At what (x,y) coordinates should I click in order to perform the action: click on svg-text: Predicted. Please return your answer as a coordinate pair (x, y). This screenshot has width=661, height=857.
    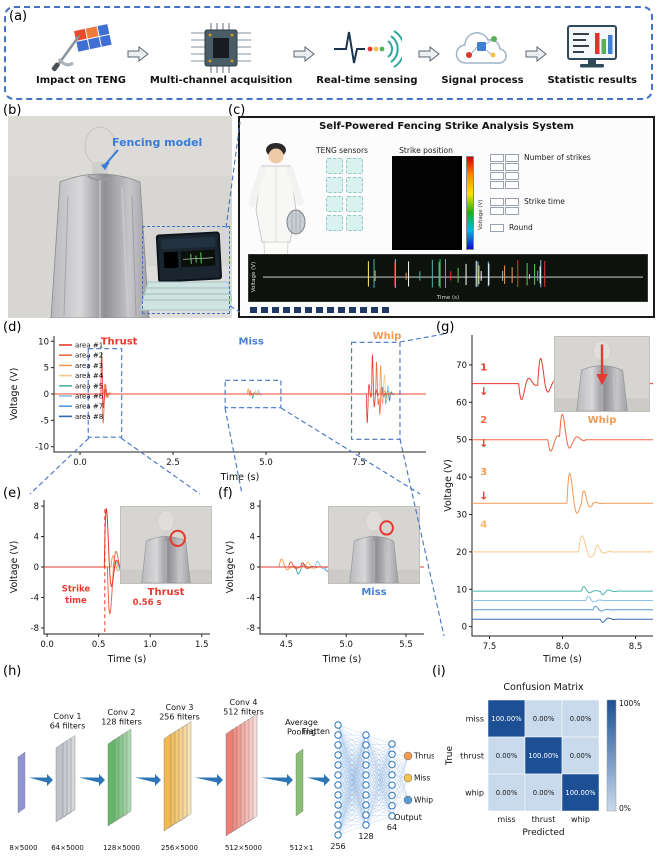
    Looking at the image, I should click on (543, 833).